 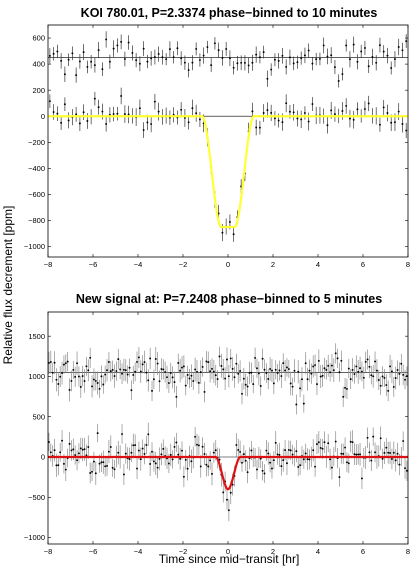 What do you see at coordinates (318, 551) in the screenshot?
I see `panel-2-x-tick-label: 4` at bounding box center [318, 551].